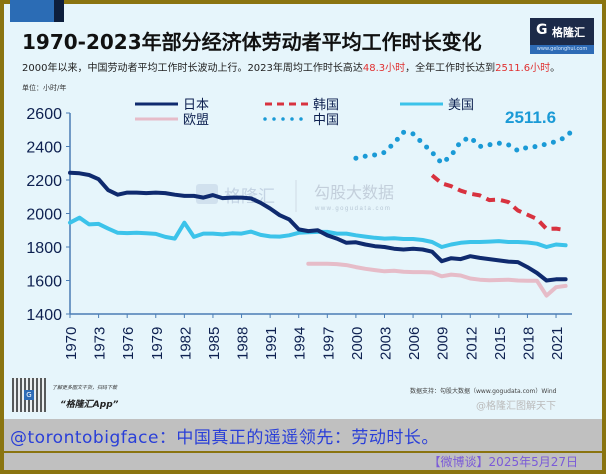 The height and width of the screenshot is (474, 606). What do you see at coordinates (385, 343) in the screenshot?
I see `x-tick-label: 2003` at bounding box center [385, 343].